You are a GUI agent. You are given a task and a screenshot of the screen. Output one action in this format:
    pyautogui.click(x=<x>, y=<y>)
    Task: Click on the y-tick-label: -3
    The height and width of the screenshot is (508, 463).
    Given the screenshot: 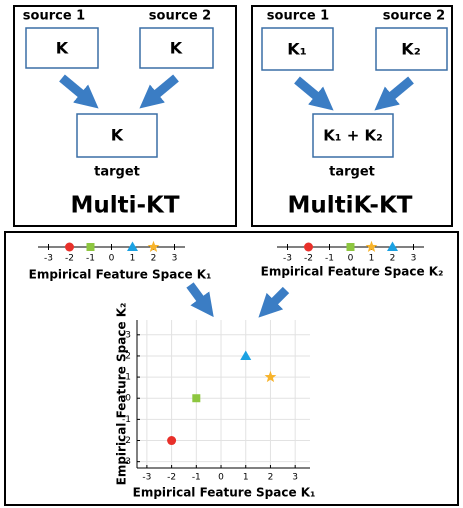 What is the action you would take?
    pyautogui.click(x=126, y=462)
    